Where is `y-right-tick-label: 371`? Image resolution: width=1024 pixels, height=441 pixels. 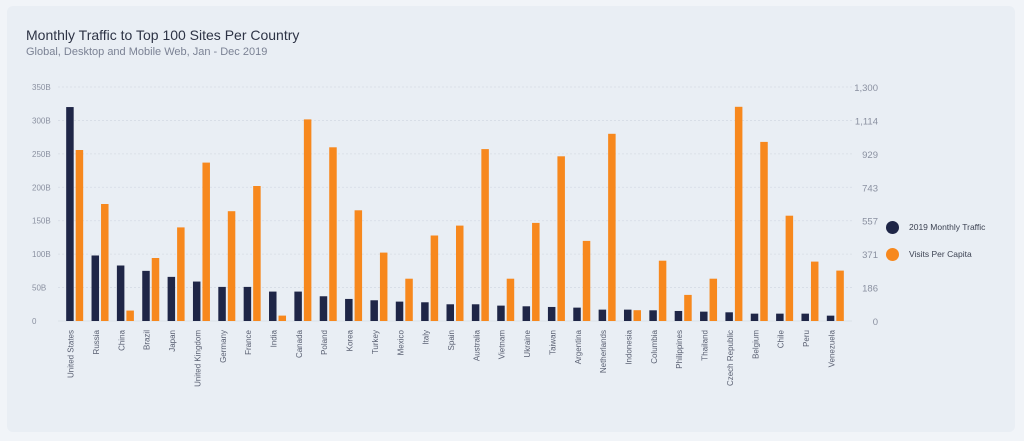
y-right-tick-label: 371 is located at coordinates (870, 255).